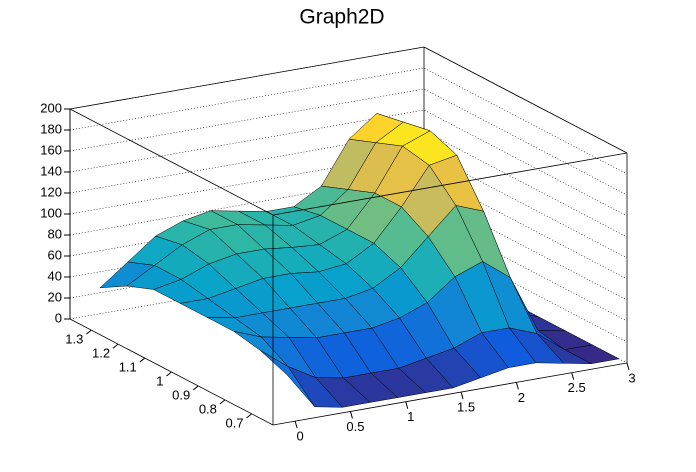 The width and height of the screenshot is (696, 472). Describe the element at coordinates (55, 254) in the screenshot. I see `z-tick-label: 60` at that location.